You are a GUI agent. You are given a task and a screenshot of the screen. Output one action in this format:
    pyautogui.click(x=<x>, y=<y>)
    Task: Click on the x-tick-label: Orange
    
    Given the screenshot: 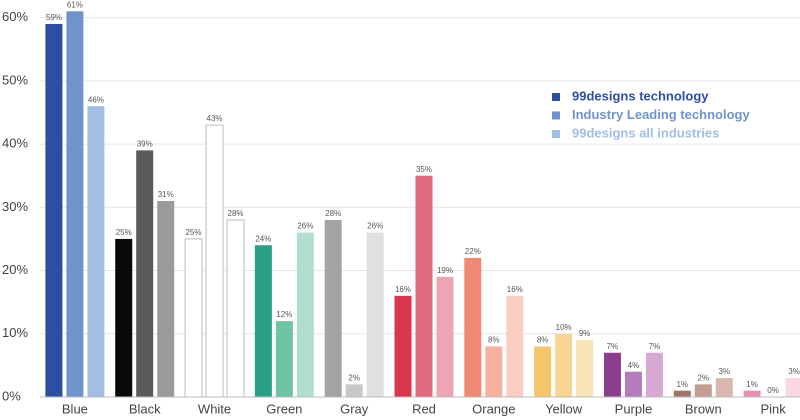 What is the action you would take?
    pyautogui.click(x=493, y=408)
    